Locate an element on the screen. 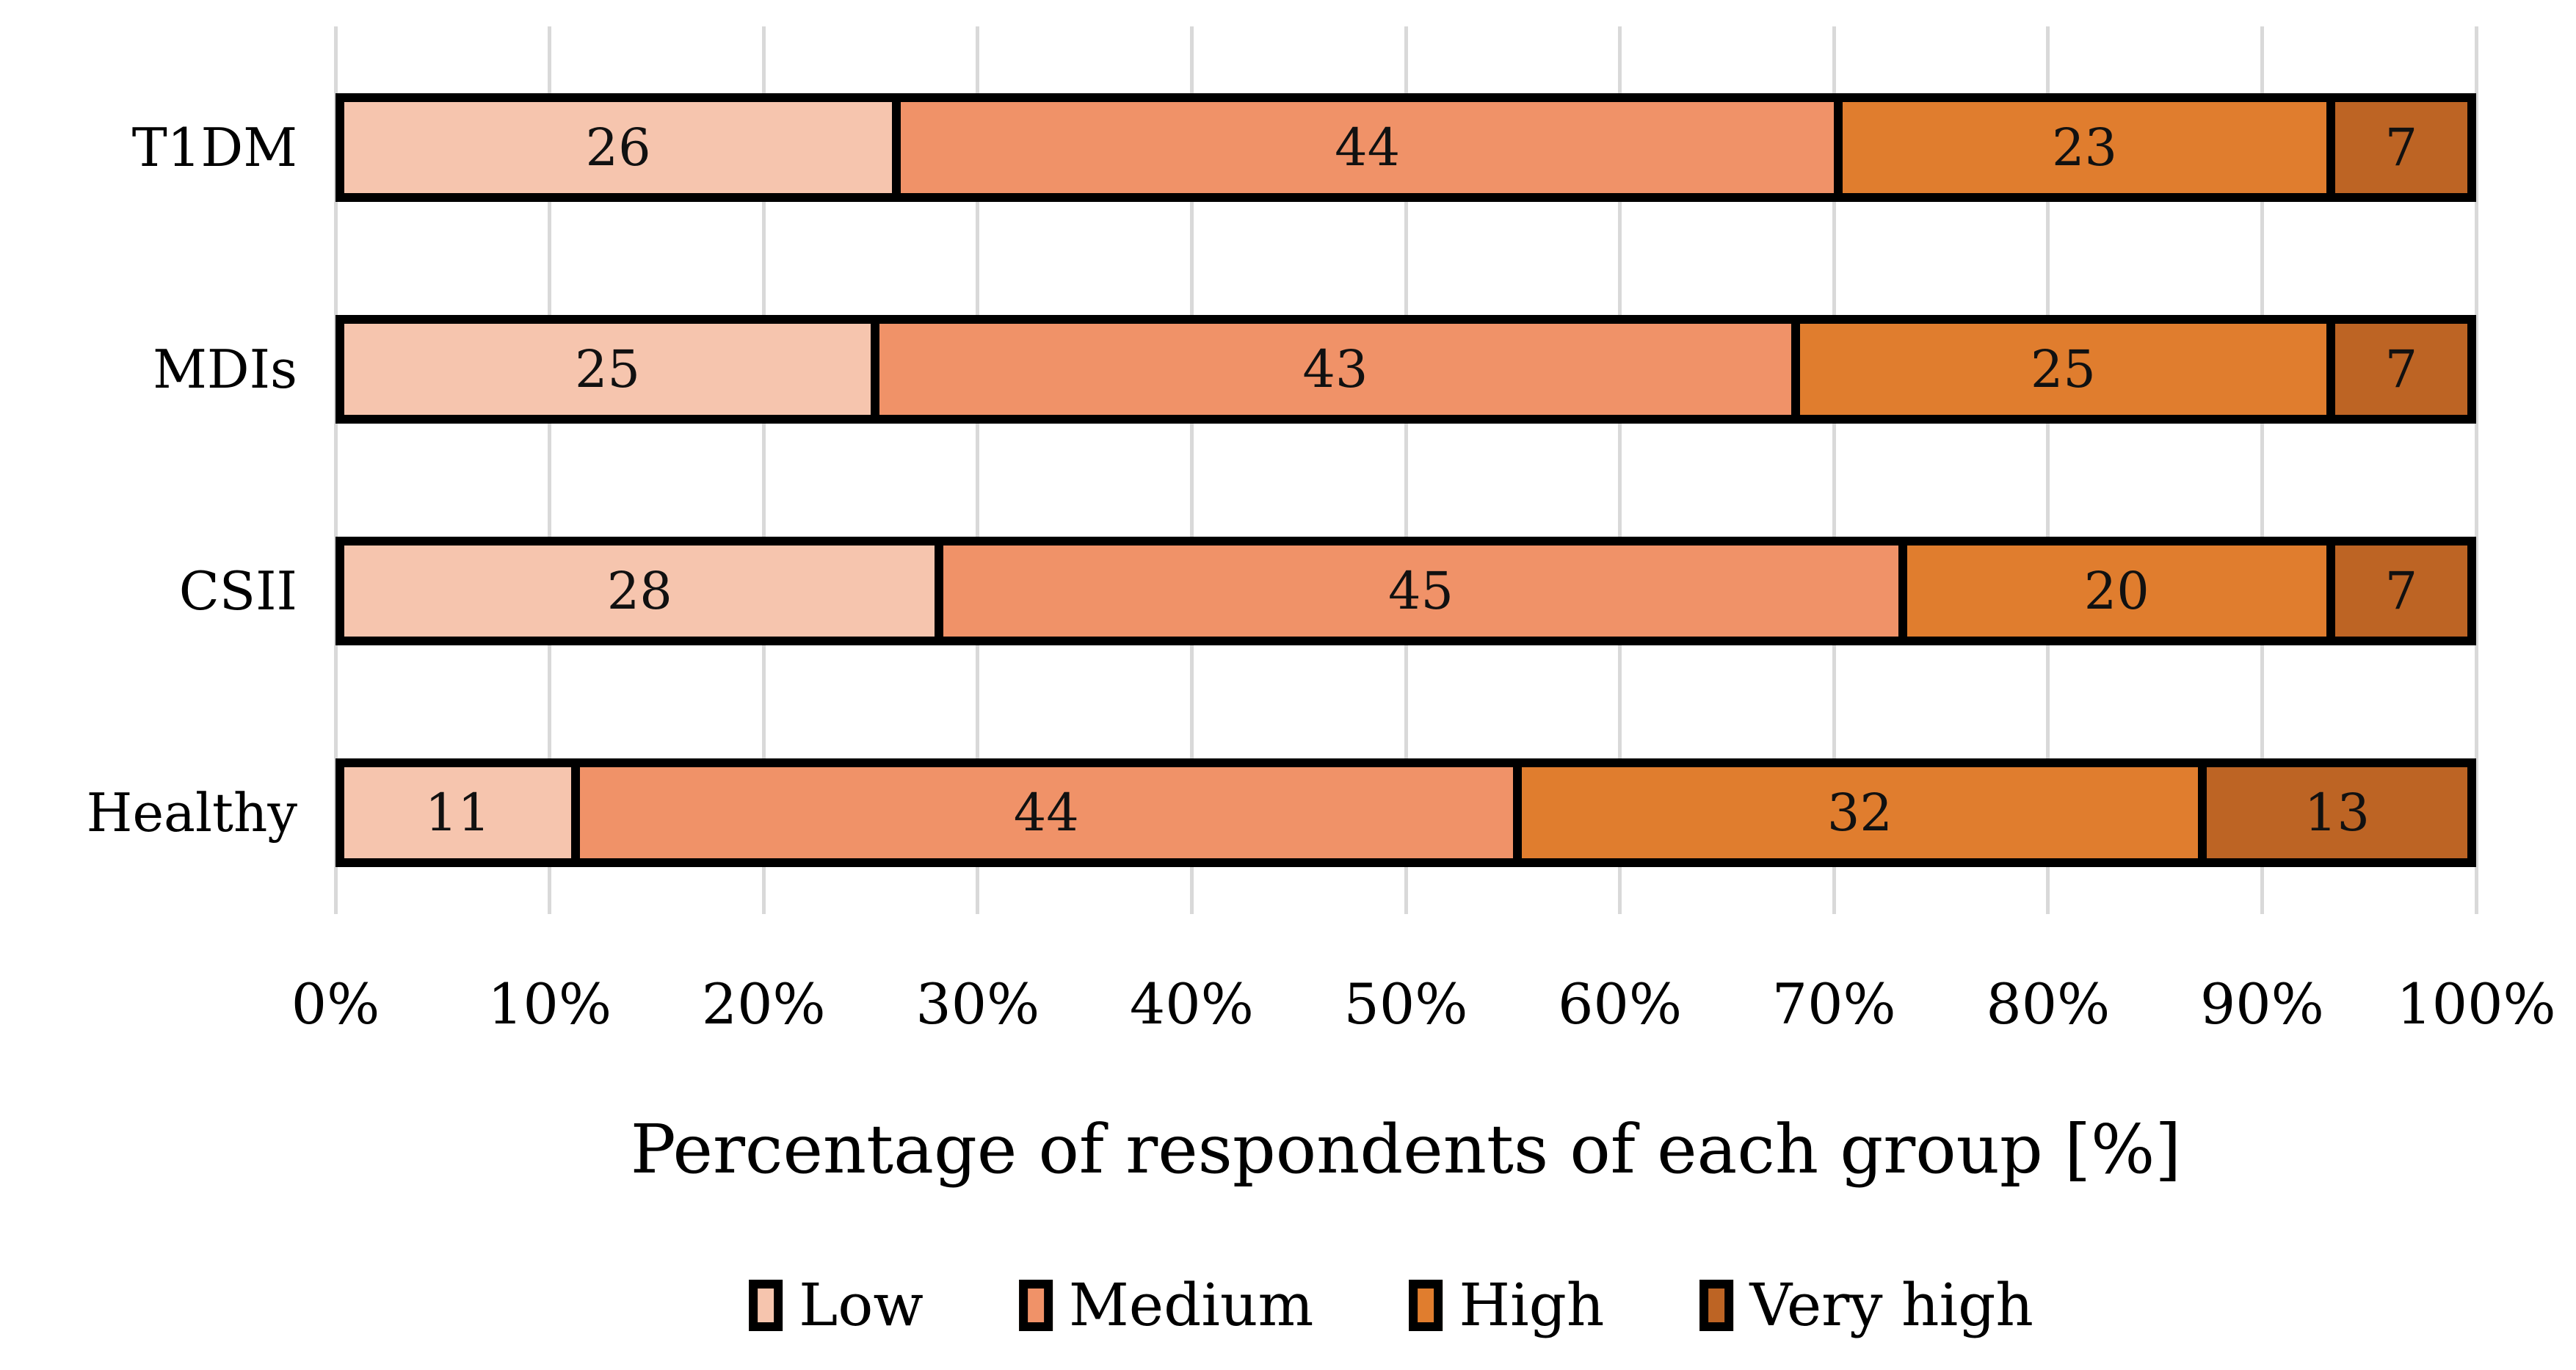 This screenshot has height=1370, width=2576. x-tick-label: 30% is located at coordinates (978, 1004).